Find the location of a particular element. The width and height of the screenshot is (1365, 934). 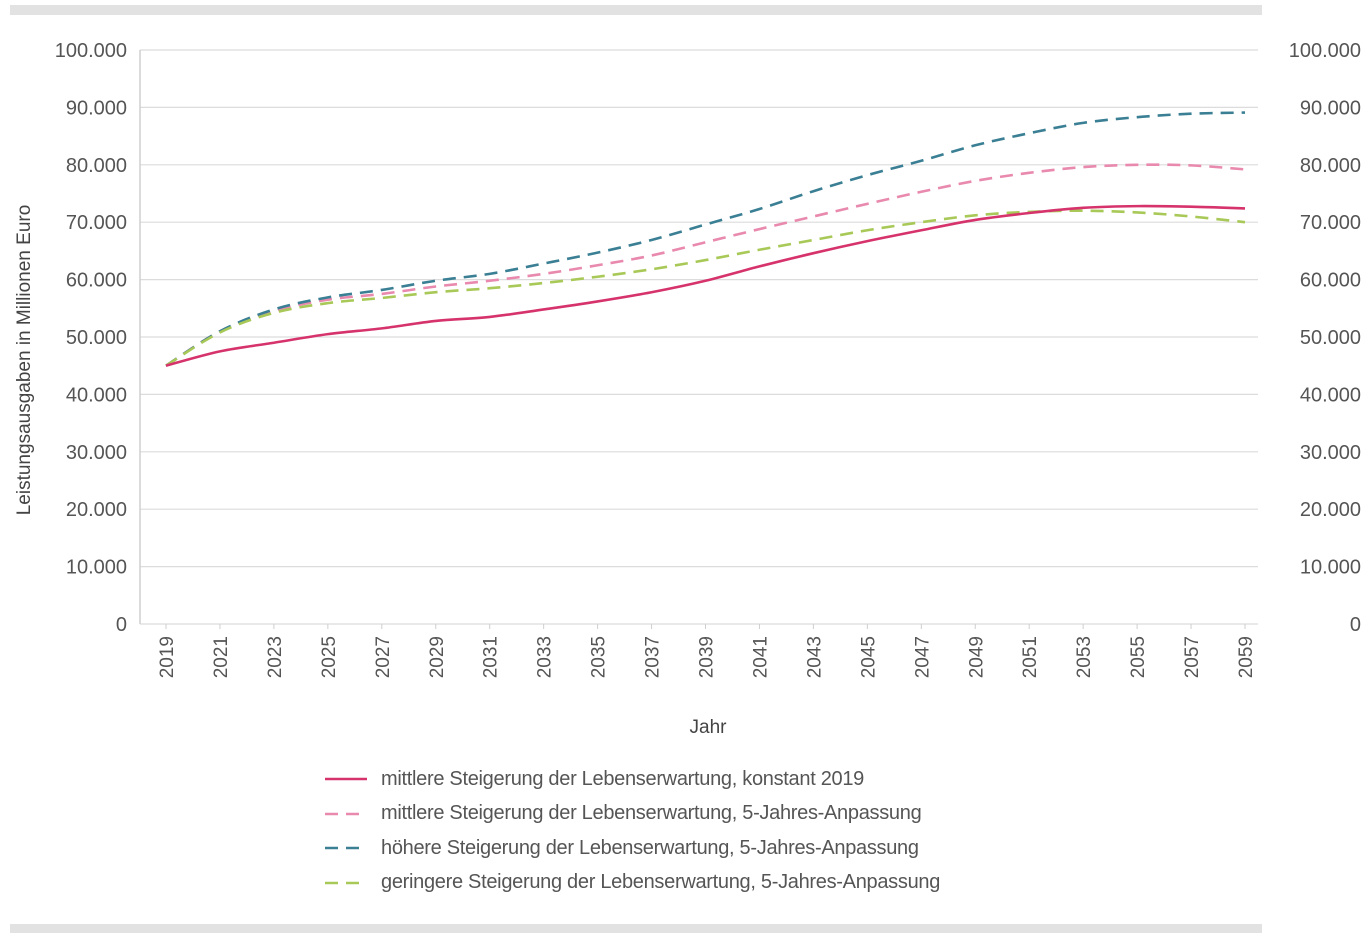

series-line-geringere-5-jahres is located at coordinates (705, 288).